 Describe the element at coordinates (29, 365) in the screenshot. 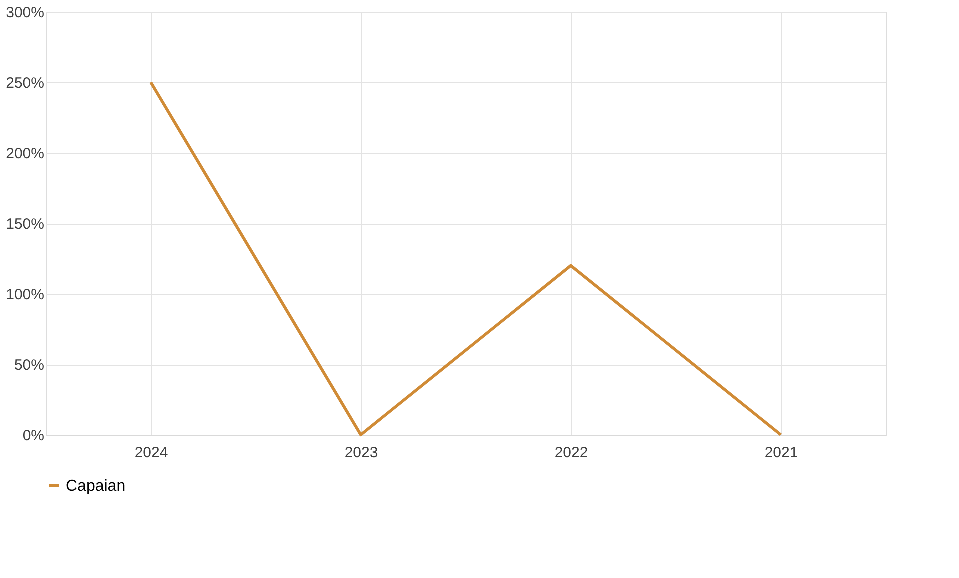

I see `y-tick-label: 50%` at that location.